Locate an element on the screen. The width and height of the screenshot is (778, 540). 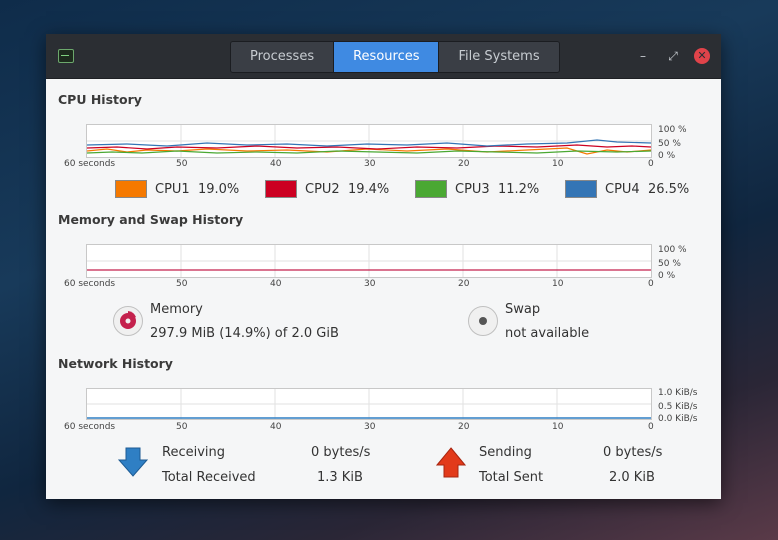
maximize-button: ⤢ is located at coordinates (673, 56).